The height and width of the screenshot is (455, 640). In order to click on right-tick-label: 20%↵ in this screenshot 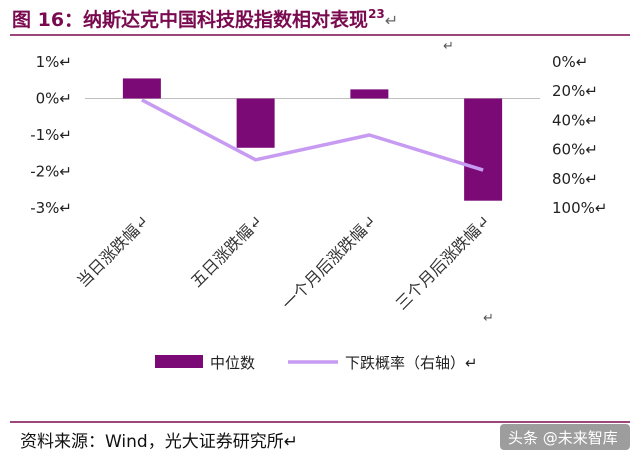, I will do `click(575, 91)`.